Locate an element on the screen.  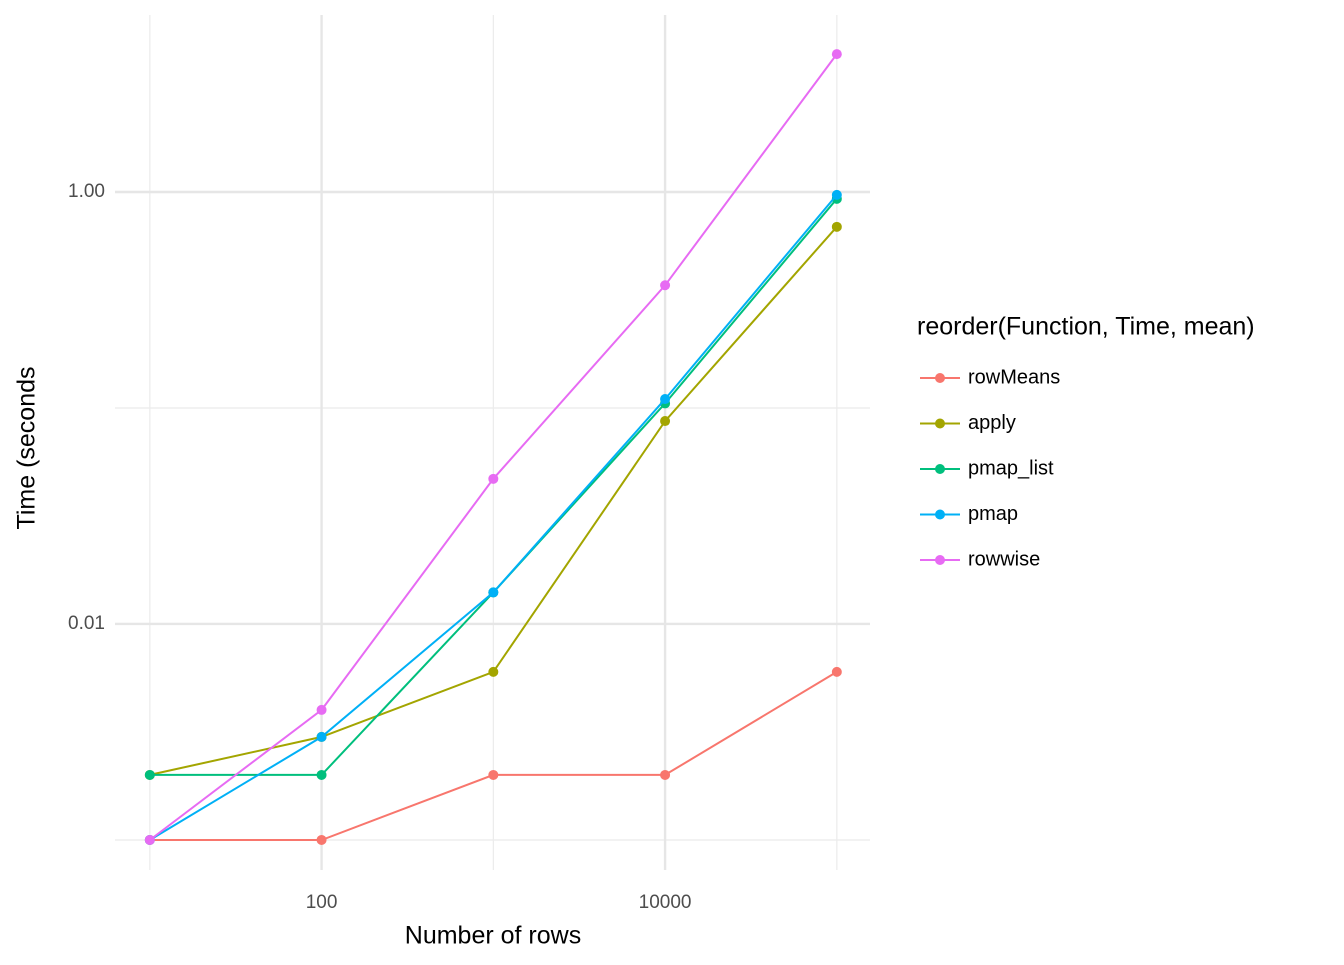
x-tick-label: 10000 is located at coordinates (665, 902).